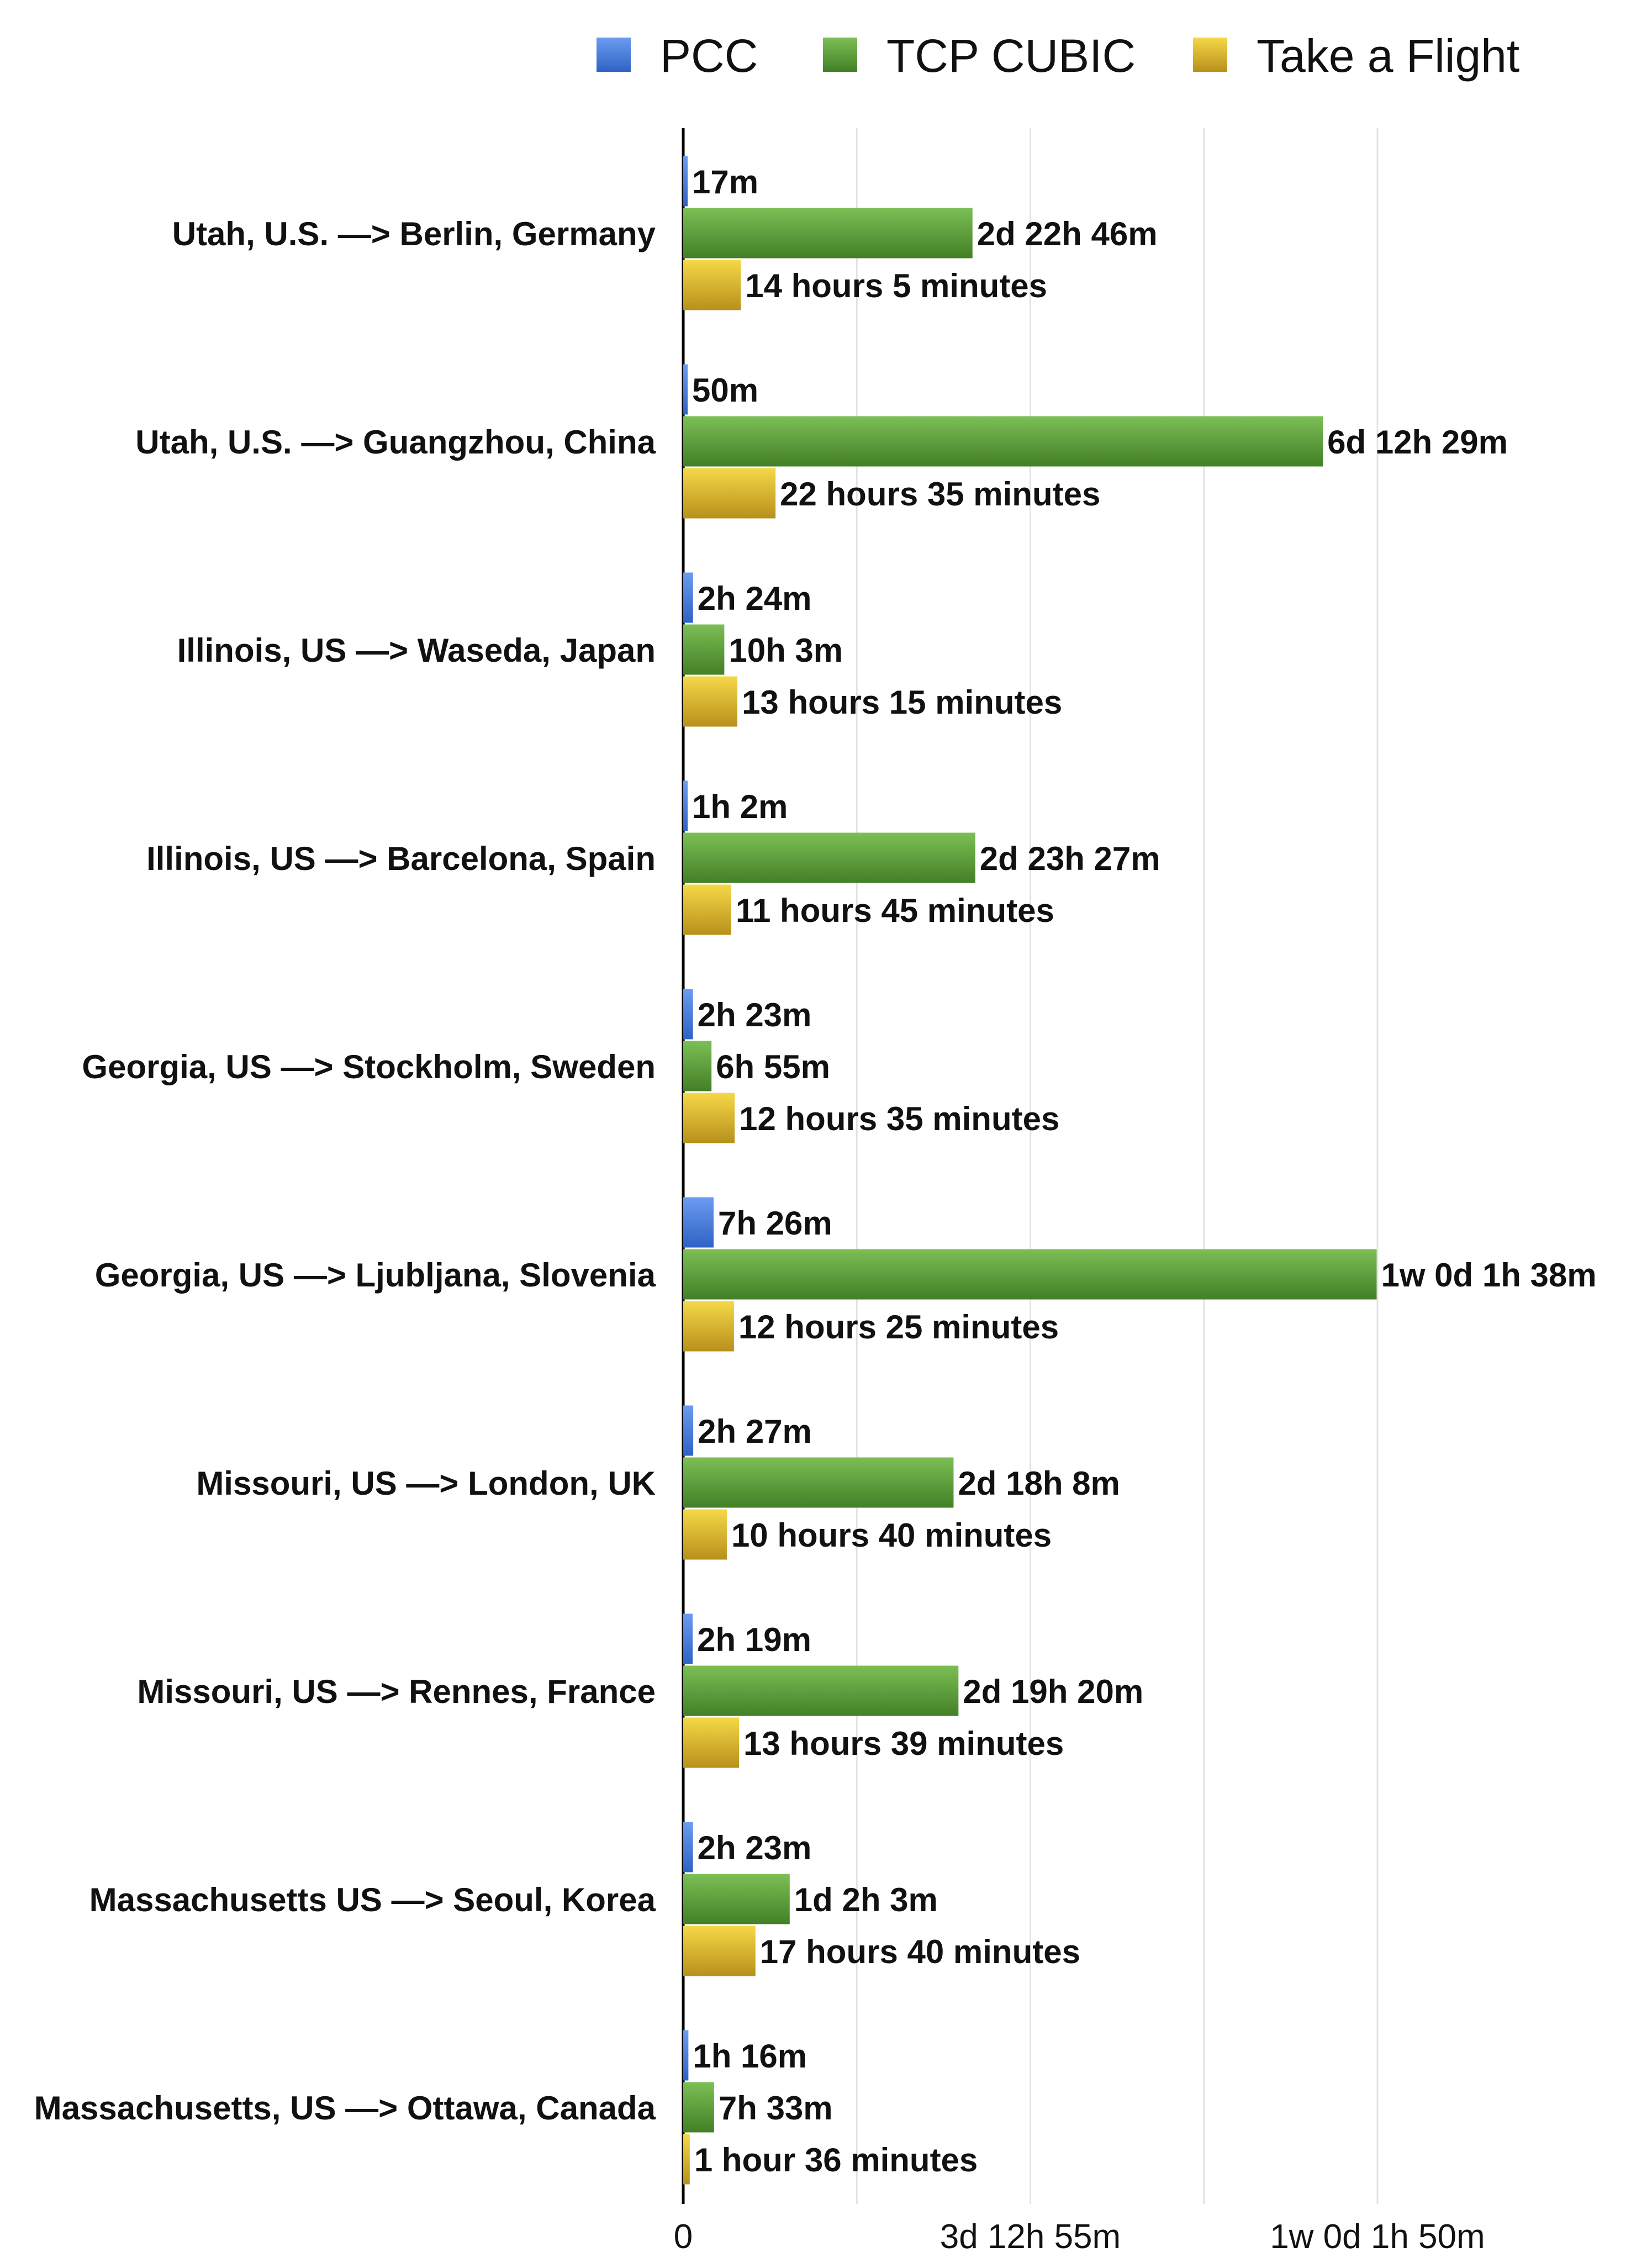 The image size is (1631, 2268). I want to click on data-label: 13 hours 39 minutes, so click(903, 1743).